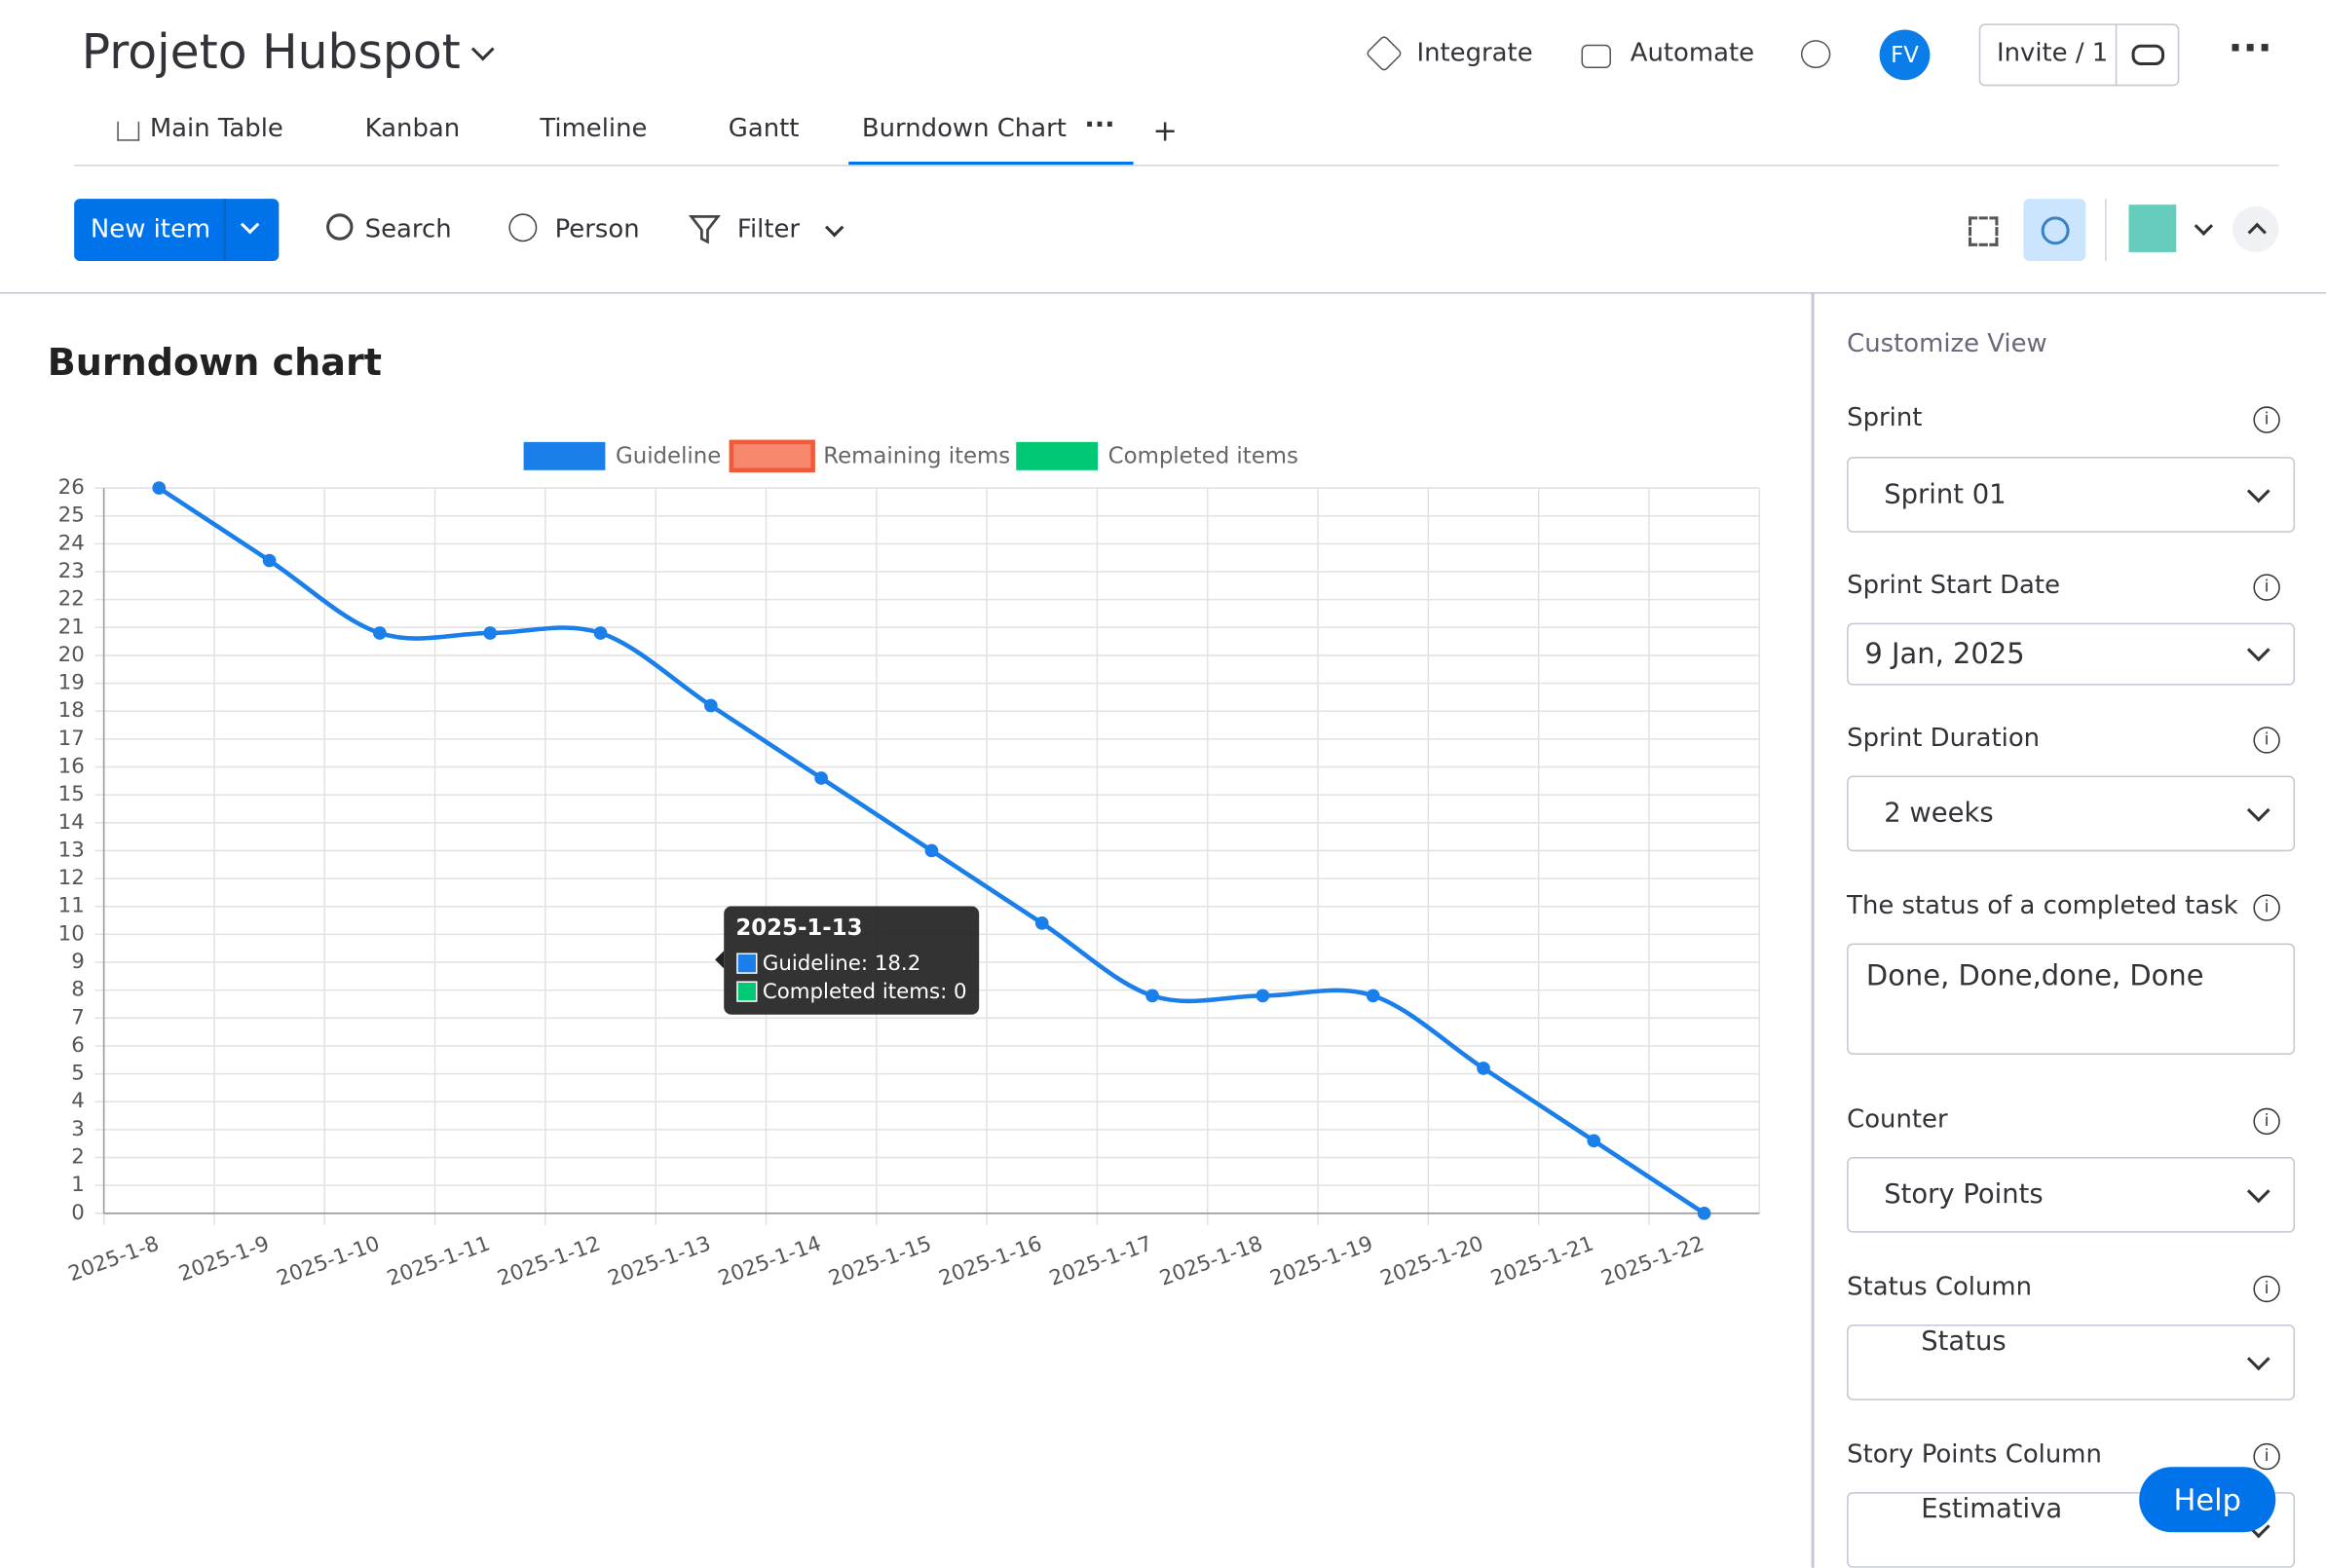 This screenshot has width=2326, height=1568. What do you see at coordinates (1905, 55) in the screenshot?
I see `avatar: FV` at bounding box center [1905, 55].